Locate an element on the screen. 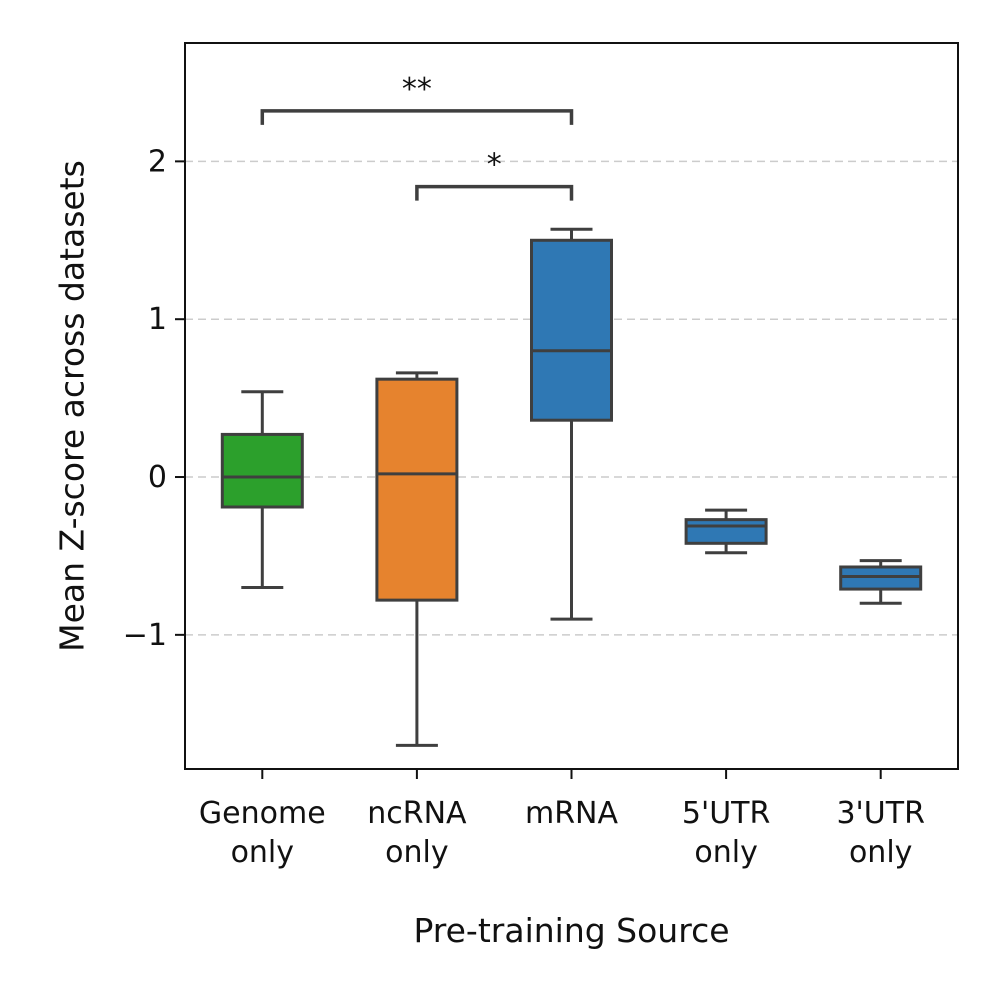 The height and width of the screenshot is (1000, 1000). y-axis-label: Mean Z-score across datasets is located at coordinates (72, 406).